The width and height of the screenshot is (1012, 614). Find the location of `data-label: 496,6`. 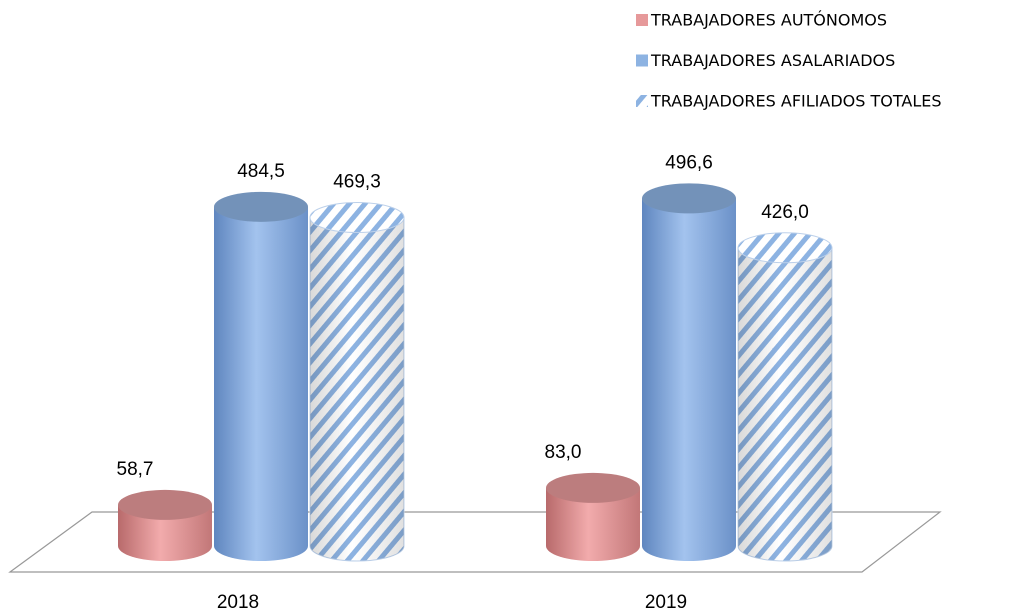

data-label: 496,6 is located at coordinates (689, 162).